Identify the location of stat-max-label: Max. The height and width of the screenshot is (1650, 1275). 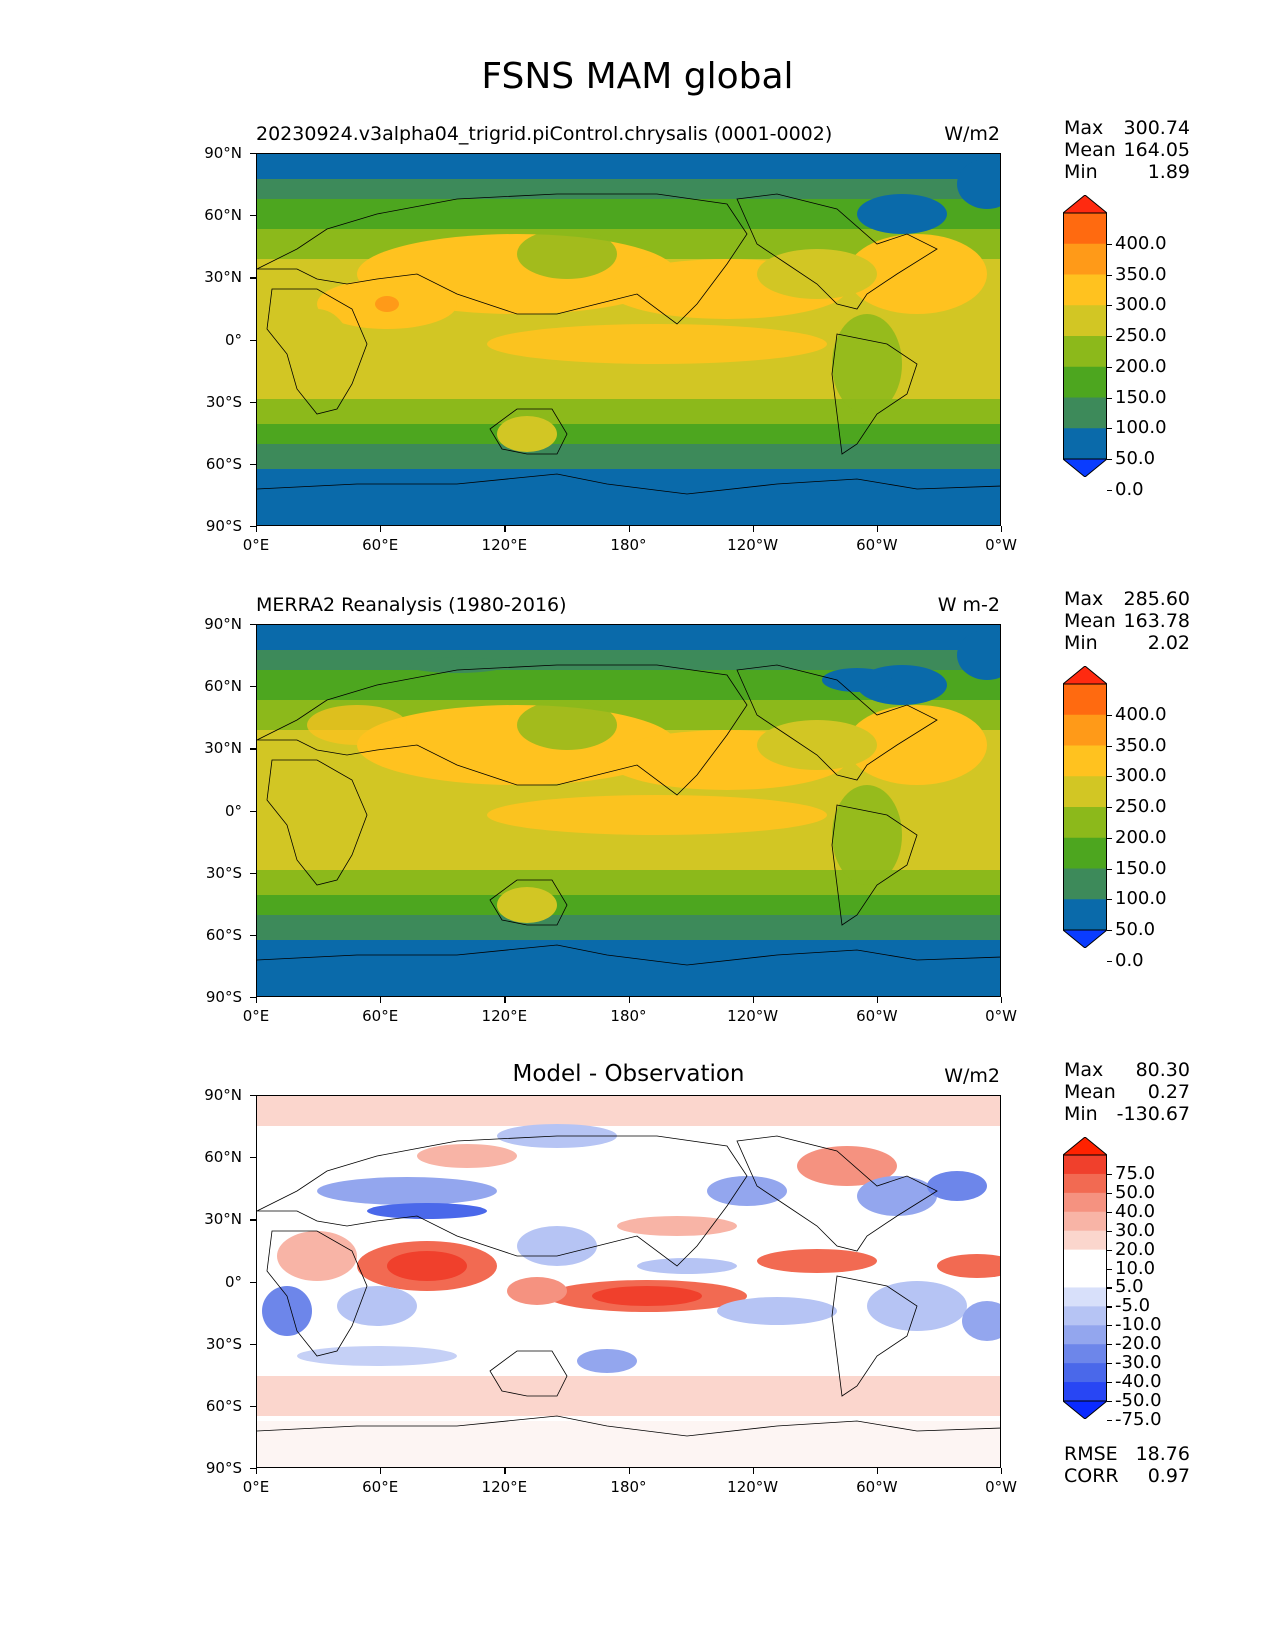
(1084, 1070).